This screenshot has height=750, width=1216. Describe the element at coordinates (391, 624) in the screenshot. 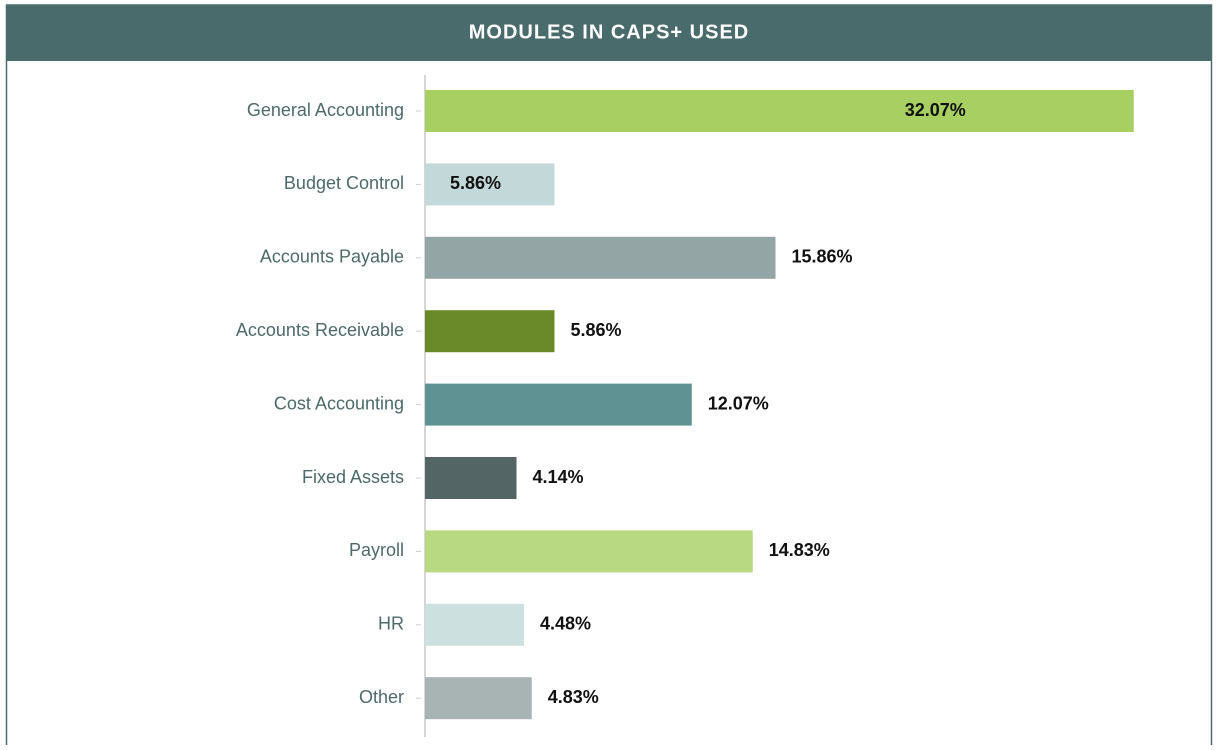

I see `category-label: HR` at that location.